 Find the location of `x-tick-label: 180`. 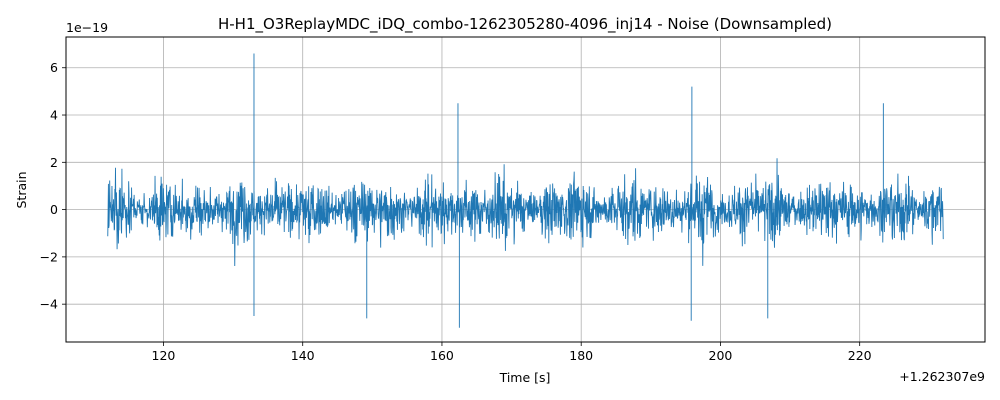

x-tick-label: 180 is located at coordinates (581, 355).